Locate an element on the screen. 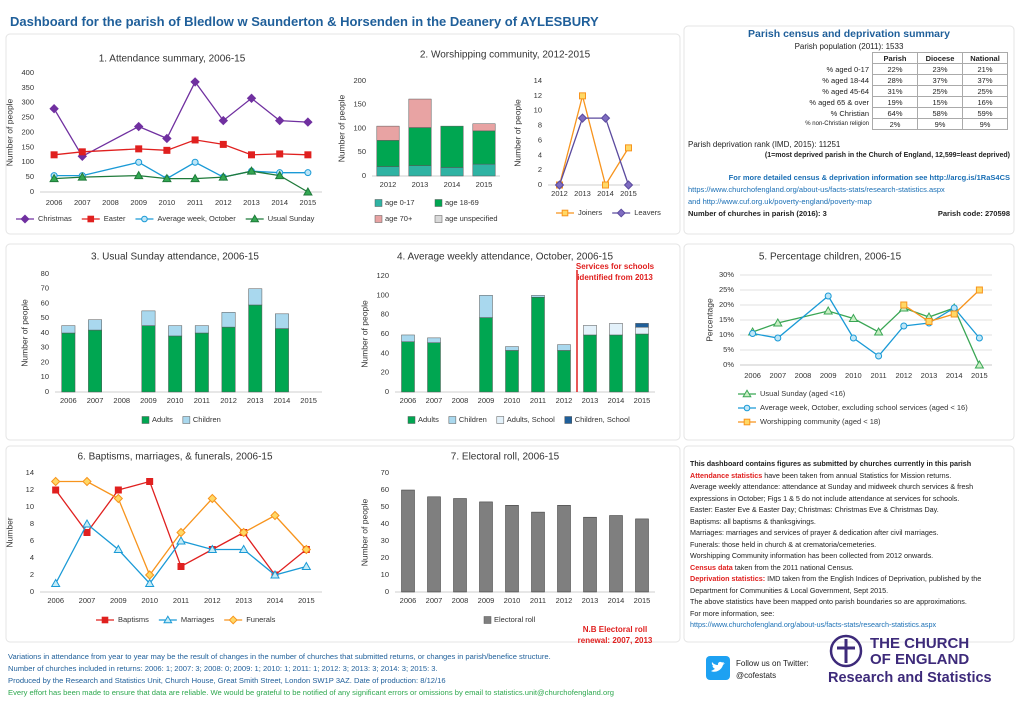 The image size is (1020, 721). x-tick-label: 2009 is located at coordinates (138, 202).